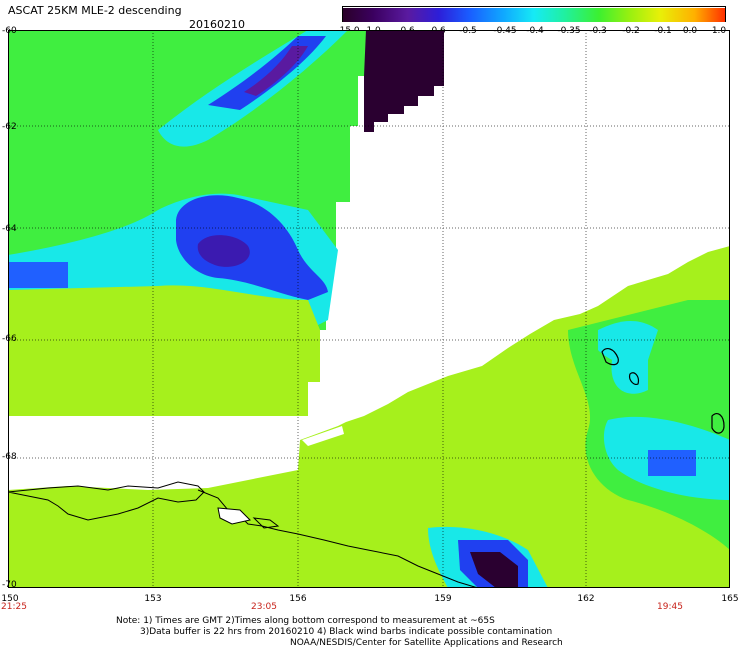 Image resolution: width=740 pixels, height=650 pixels. I want to click on lat-label: -66, so click(9, 339).